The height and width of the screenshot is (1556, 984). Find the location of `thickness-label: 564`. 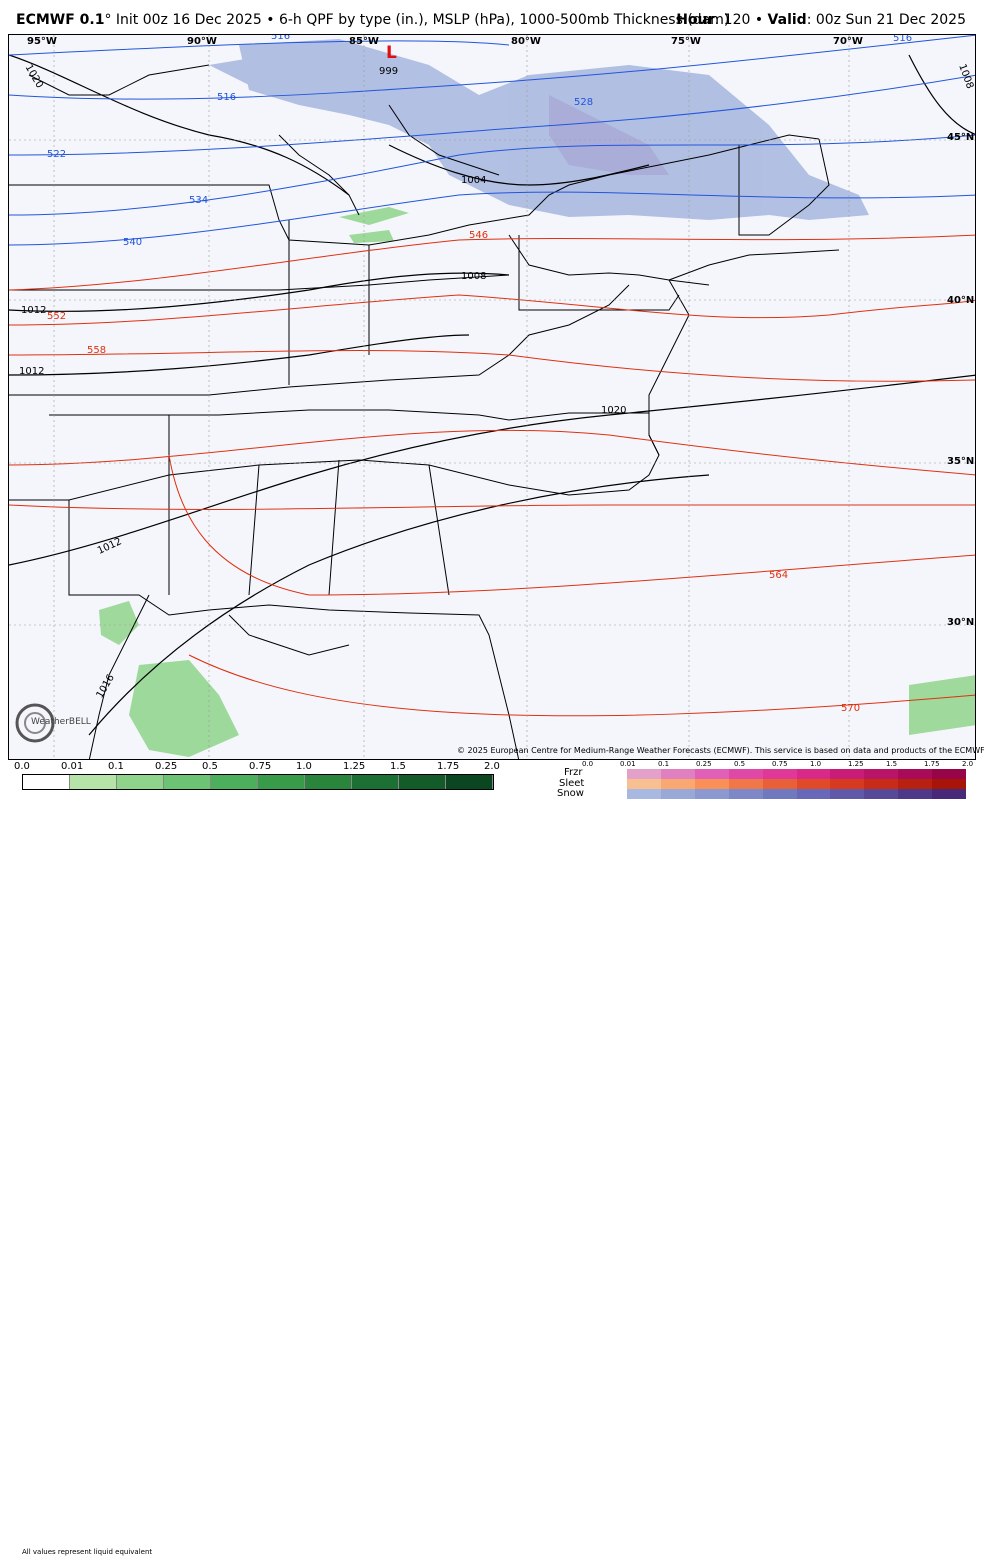

thickness-label: 564 is located at coordinates (779, 575).